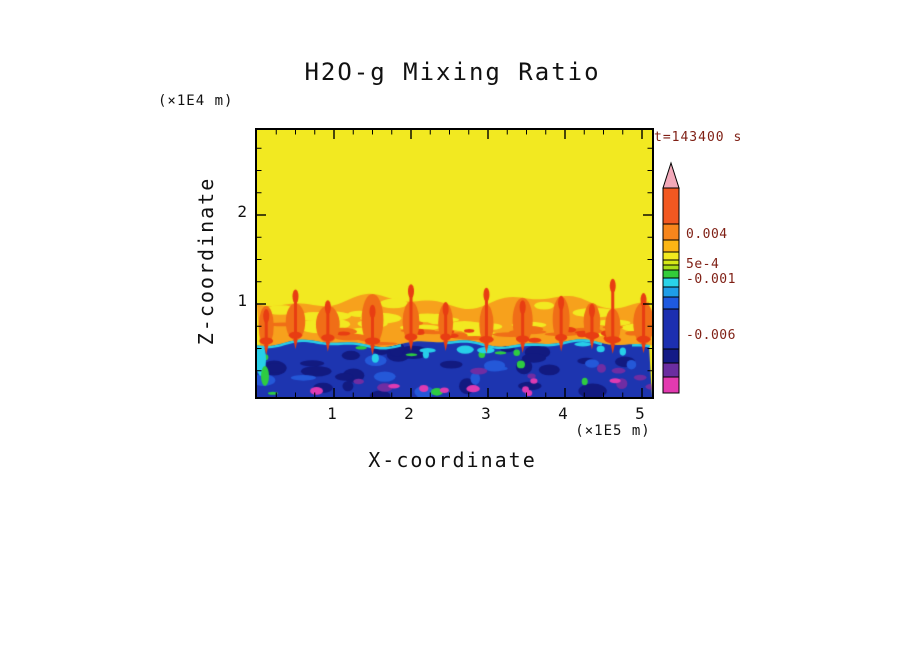 This screenshot has width=904, height=654. Describe the element at coordinates (711, 335) in the screenshot. I see `colorbar-label: -0.006` at that location.